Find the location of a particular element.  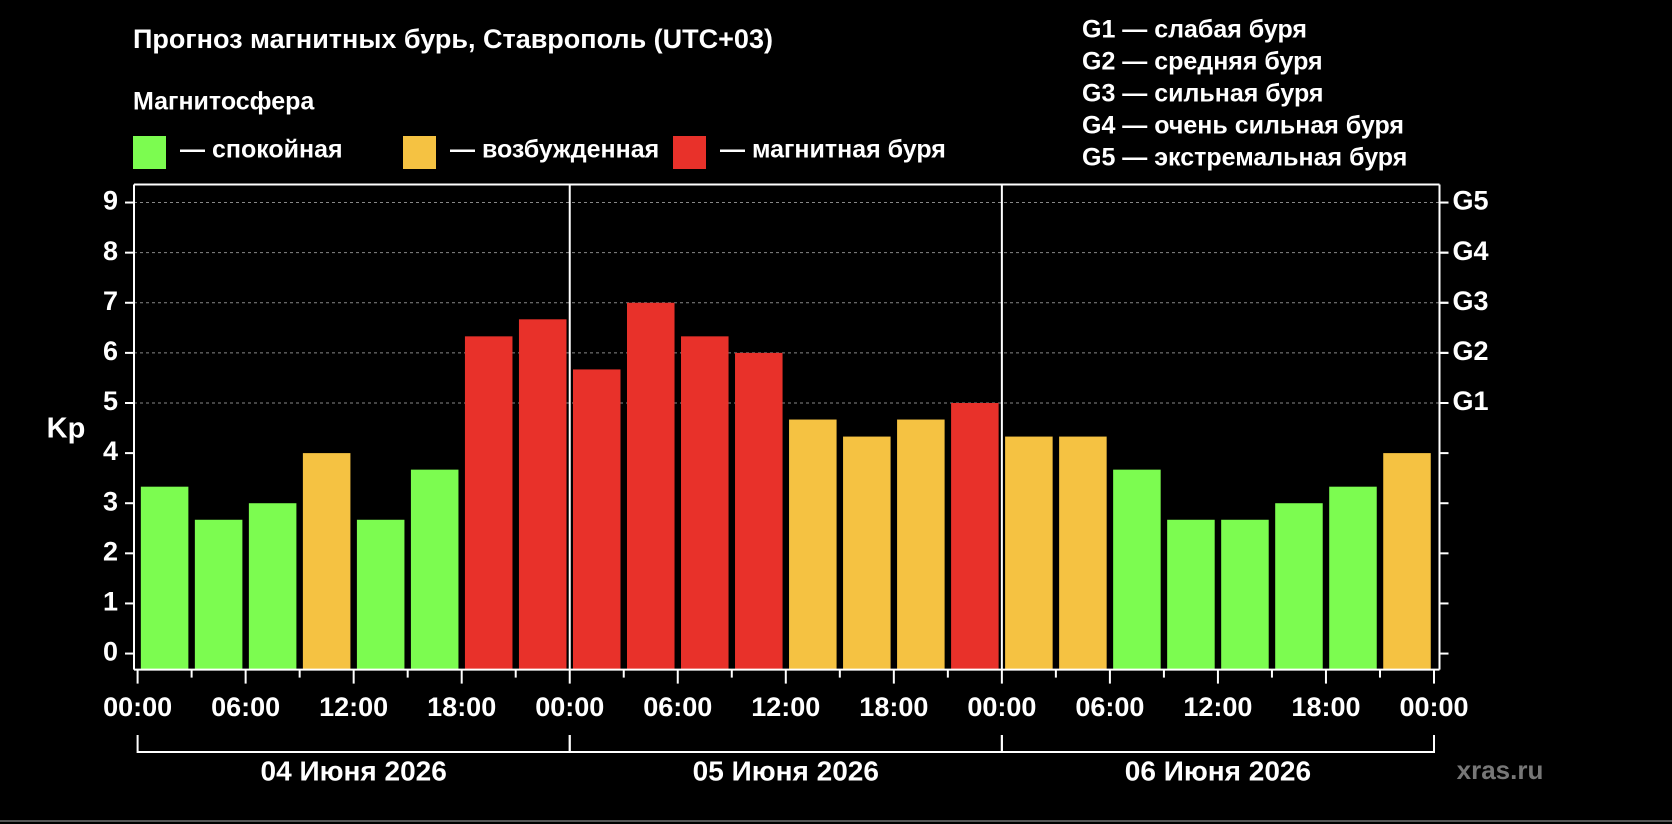

y-tick-label: 4 is located at coordinates (110, 451).